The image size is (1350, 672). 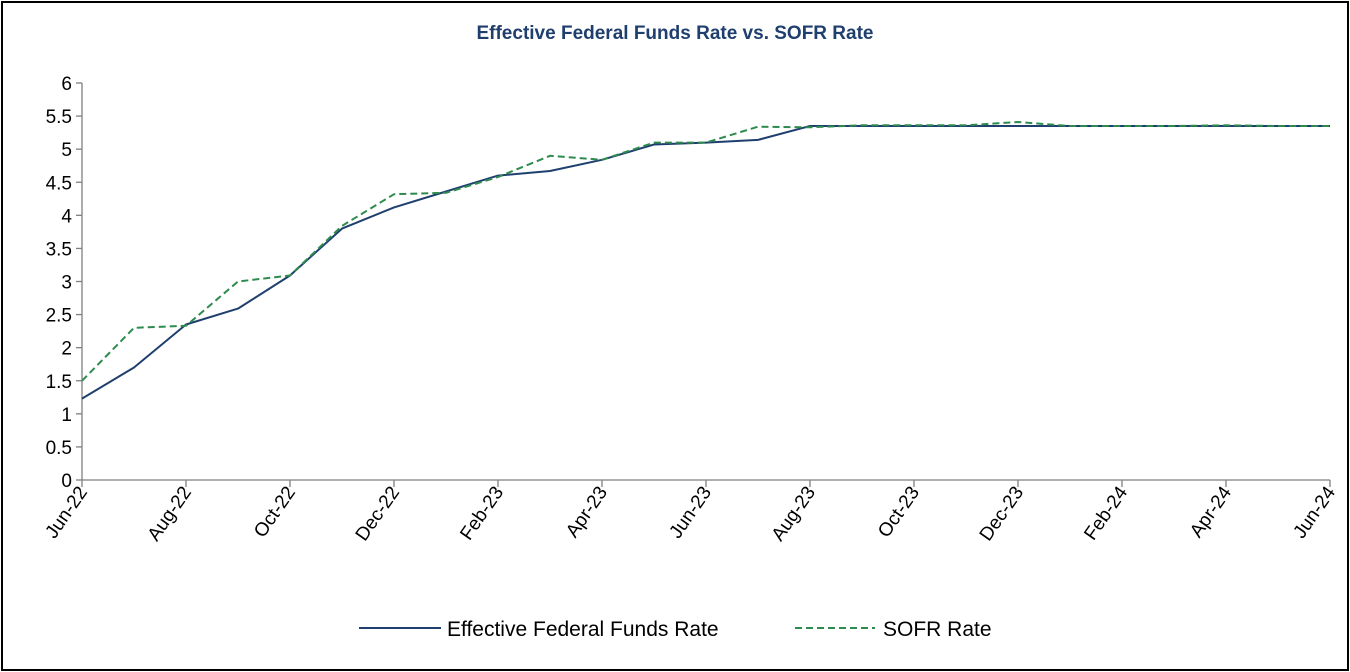 What do you see at coordinates (1211, 511) in the screenshot?
I see `x-tick-label: Apr-24` at bounding box center [1211, 511].